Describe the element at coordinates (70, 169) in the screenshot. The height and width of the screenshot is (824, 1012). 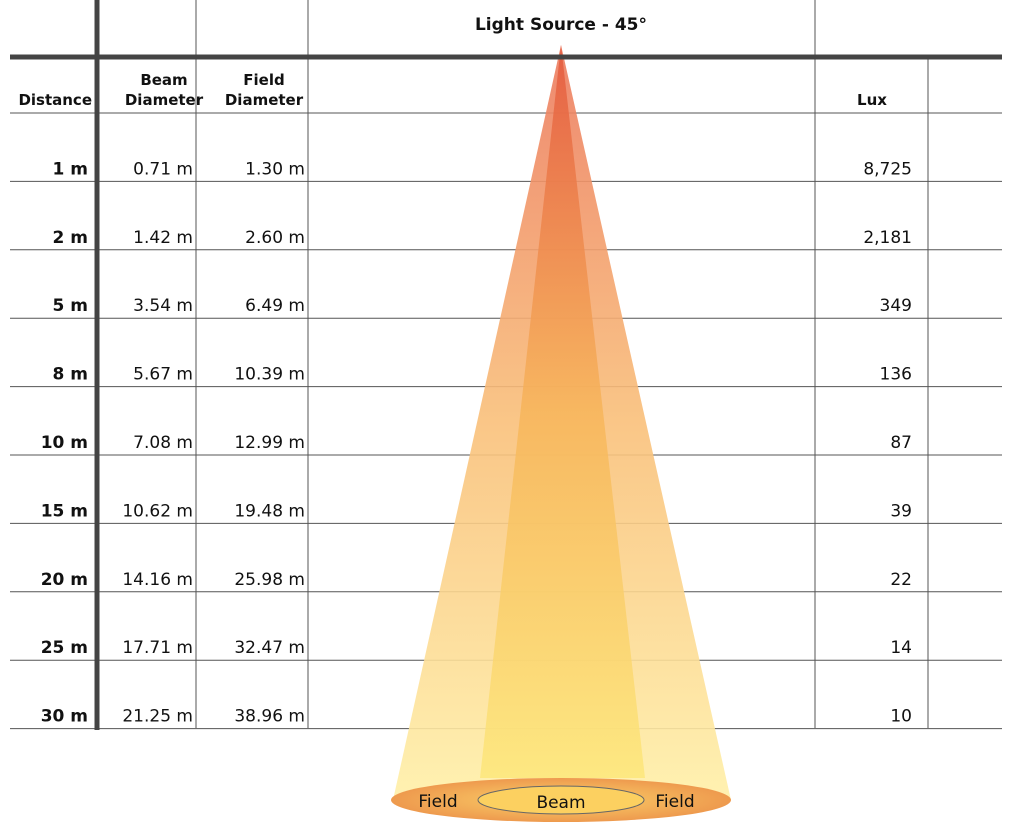
I see `distance-cell: 1 m` at that location.